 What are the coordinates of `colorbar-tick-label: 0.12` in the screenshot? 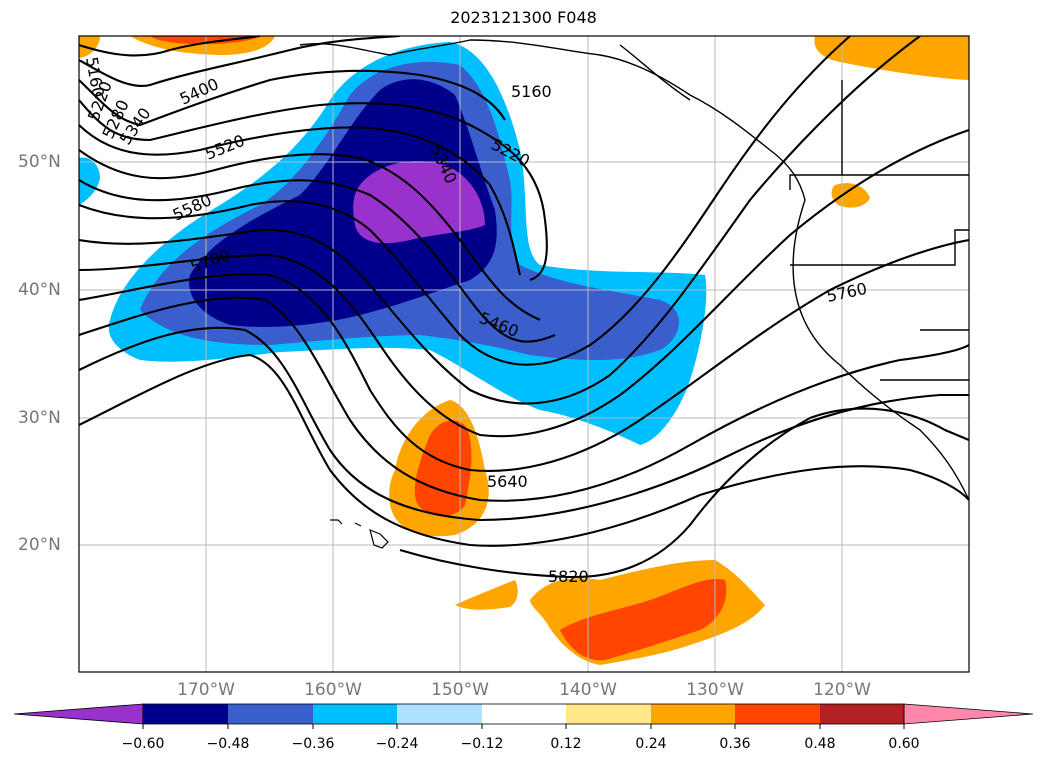 It's located at (566, 744).